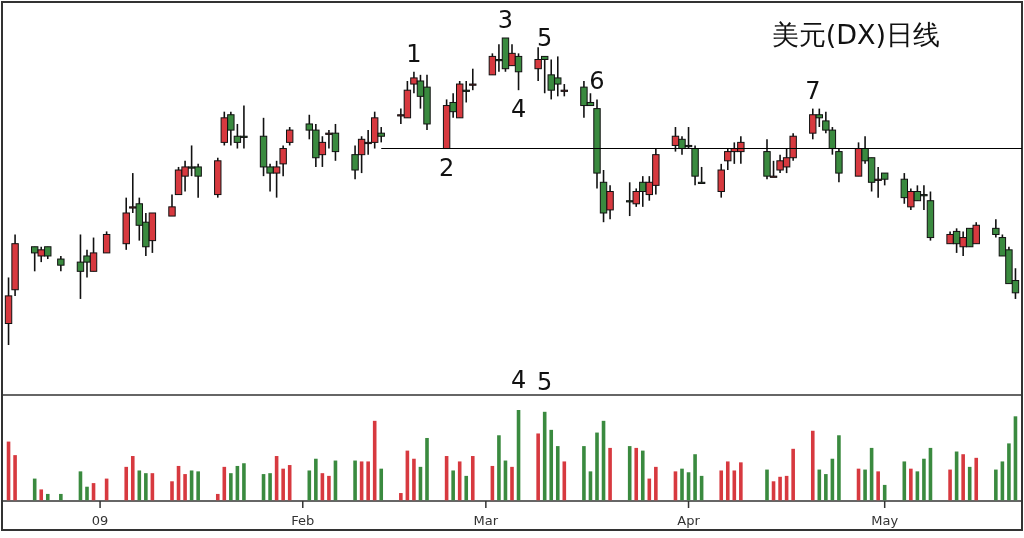  I want to click on x-tick-label: Feb, so click(303, 520).